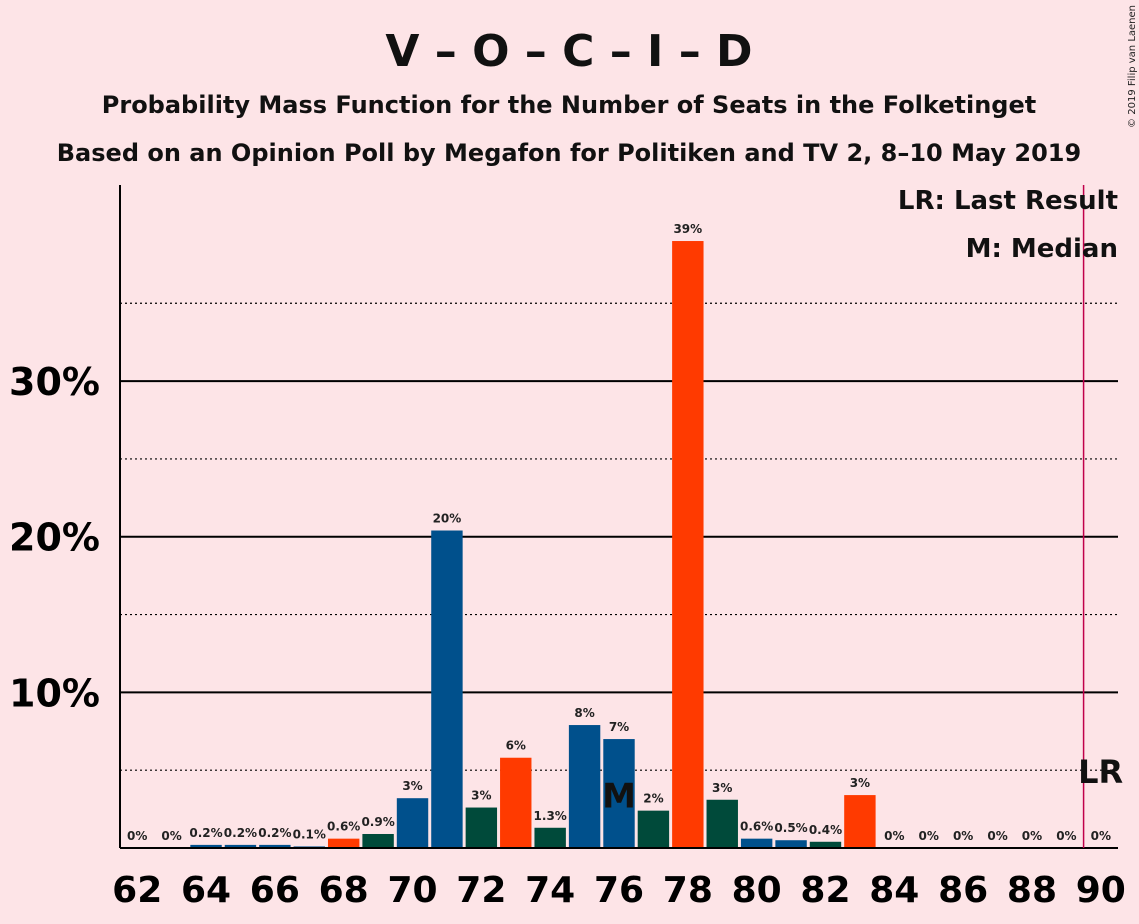 The height and width of the screenshot is (924, 1139). What do you see at coordinates (1032, 890) in the screenshot?
I see `x-tick-label: 88` at bounding box center [1032, 890].